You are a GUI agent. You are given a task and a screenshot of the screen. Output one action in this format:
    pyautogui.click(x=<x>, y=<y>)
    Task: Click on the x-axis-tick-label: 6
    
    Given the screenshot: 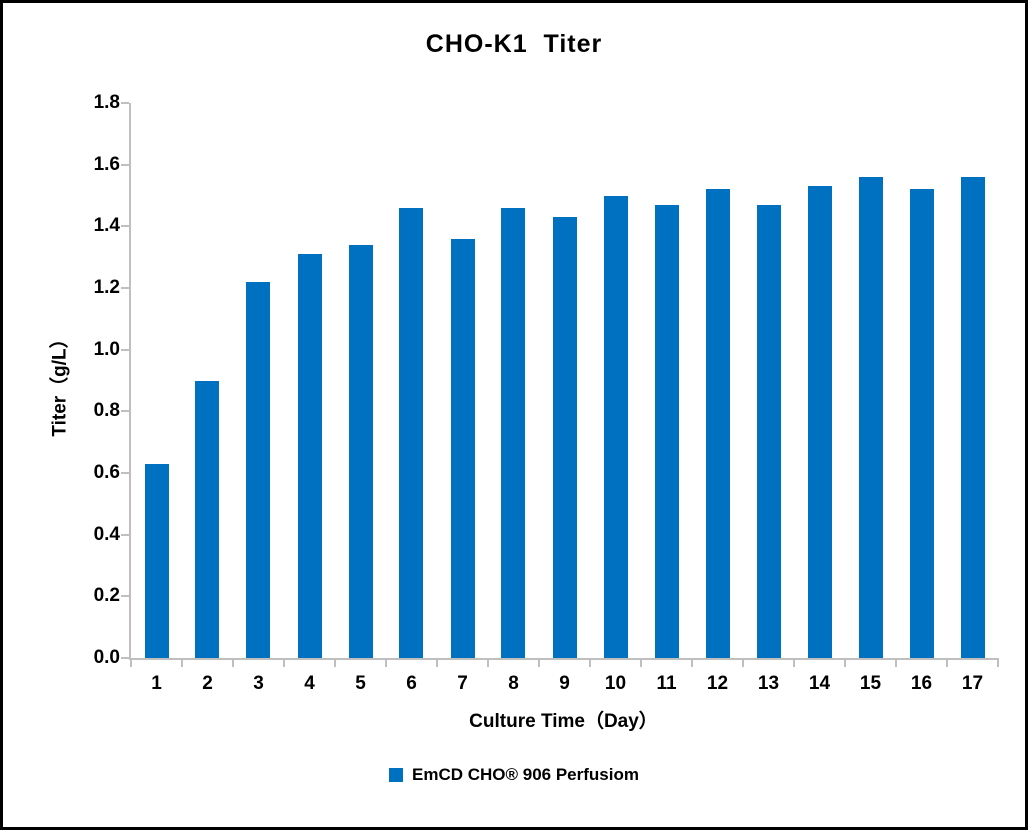 What is the action you would take?
    pyautogui.click(x=411, y=683)
    